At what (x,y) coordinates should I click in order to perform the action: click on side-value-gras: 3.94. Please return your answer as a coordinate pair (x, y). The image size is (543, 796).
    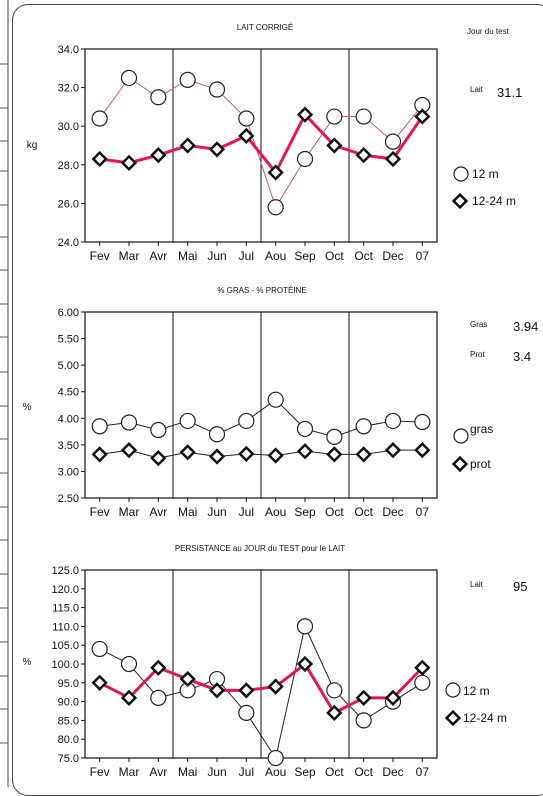
    Looking at the image, I should click on (525, 326).